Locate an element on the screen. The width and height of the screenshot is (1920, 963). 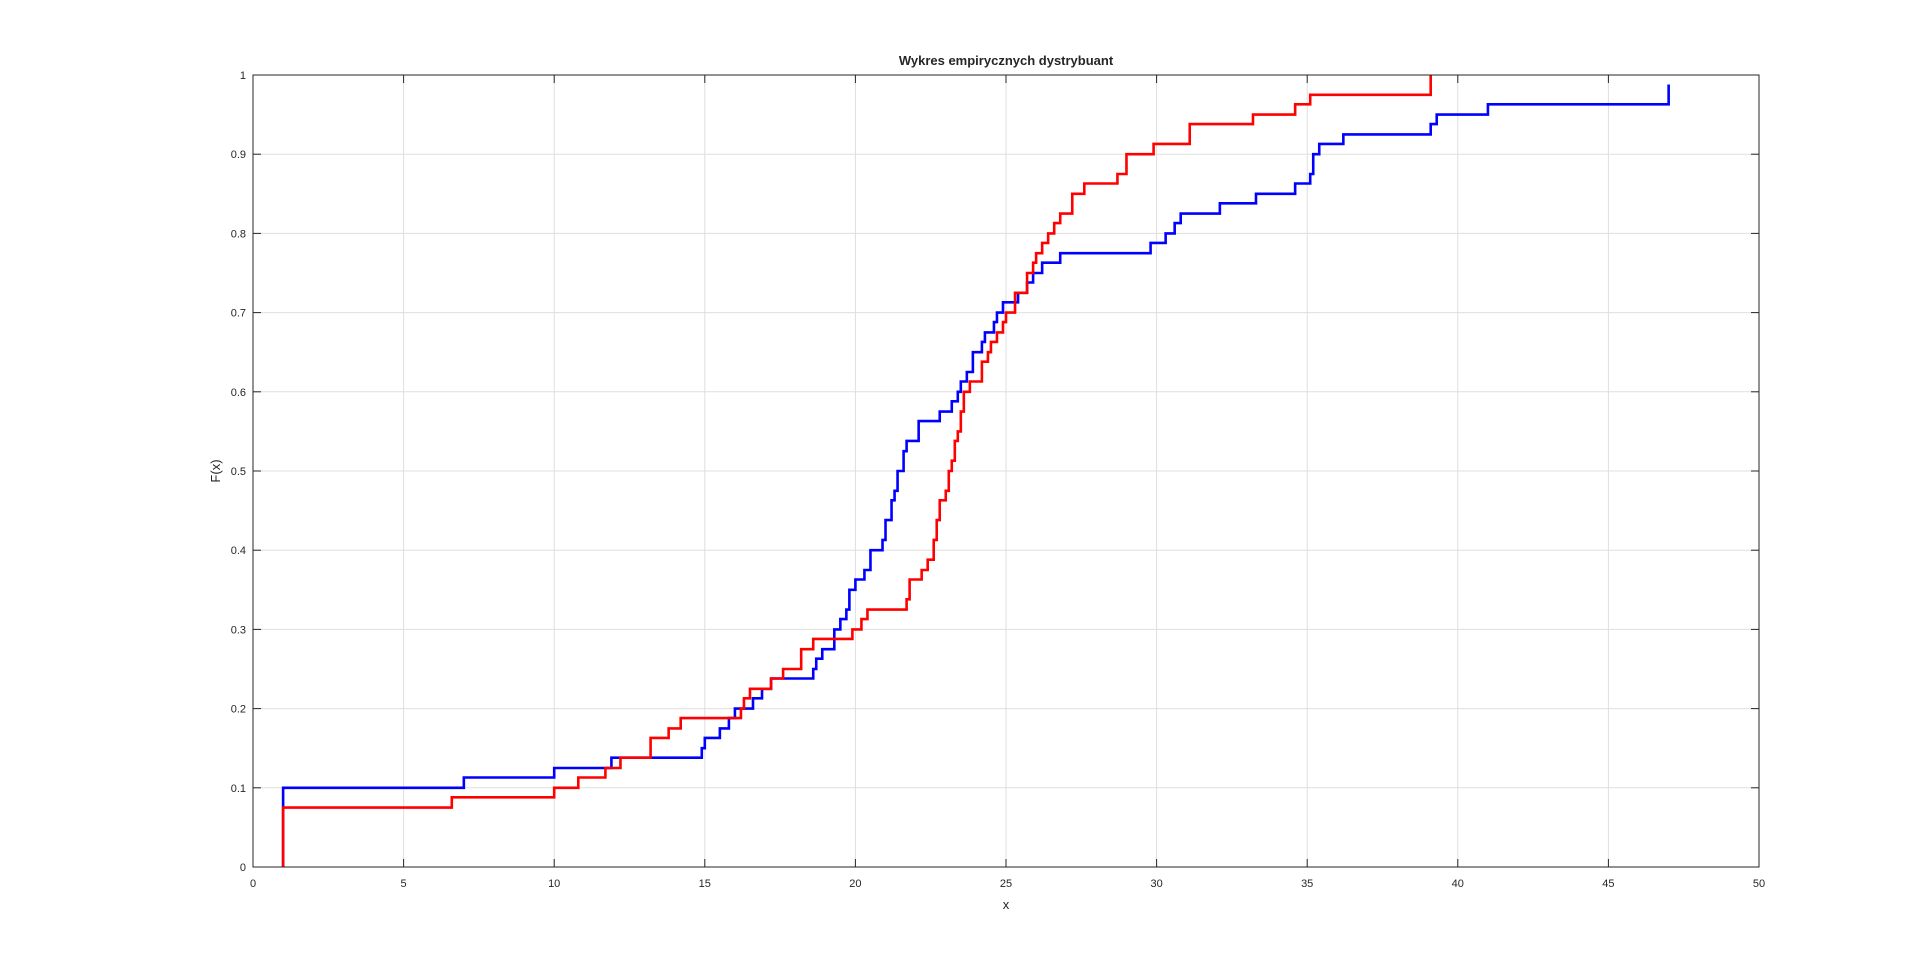
x-tick-label: 10 is located at coordinates (554, 884).